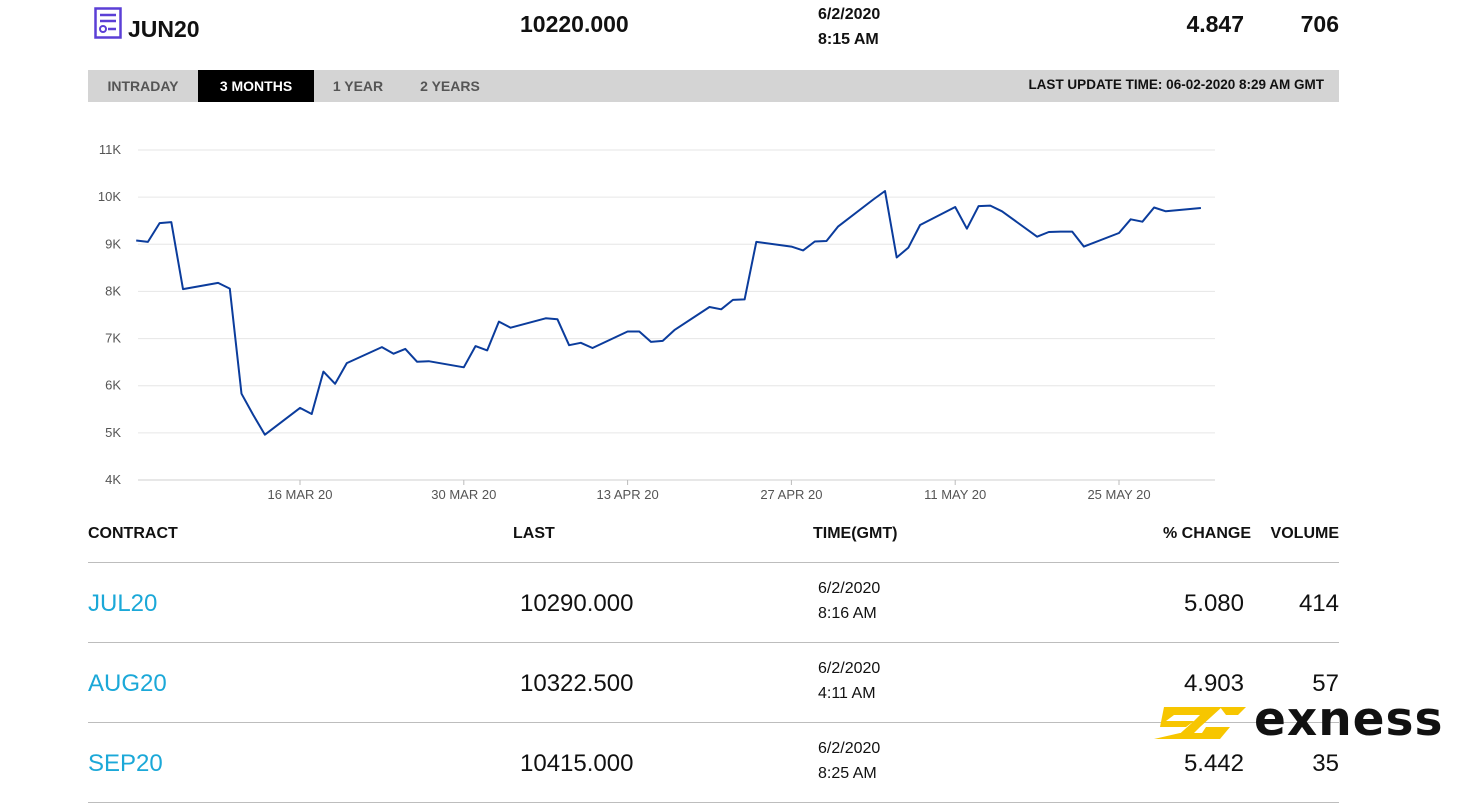  What do you see at coordinates (450, 86) in the screenshot?
I see `tab-2-years: 2 YEARS` at bounding box center [450, 86].